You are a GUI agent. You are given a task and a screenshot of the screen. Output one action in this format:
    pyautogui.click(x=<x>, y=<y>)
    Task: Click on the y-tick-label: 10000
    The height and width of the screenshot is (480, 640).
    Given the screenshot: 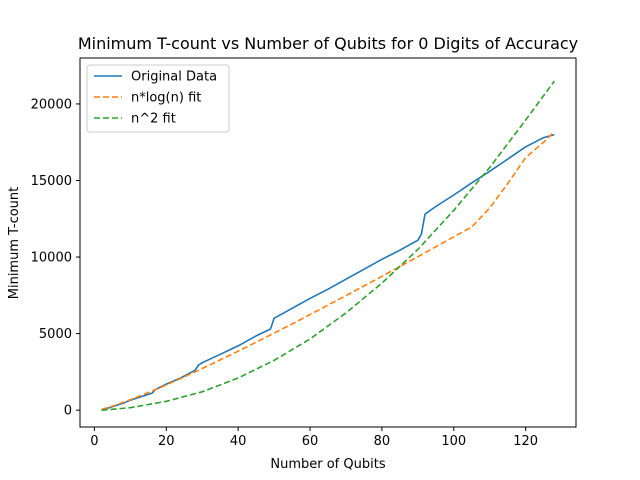 What is the action you would take?
    pyautogui.click(x=51, y=258)
    